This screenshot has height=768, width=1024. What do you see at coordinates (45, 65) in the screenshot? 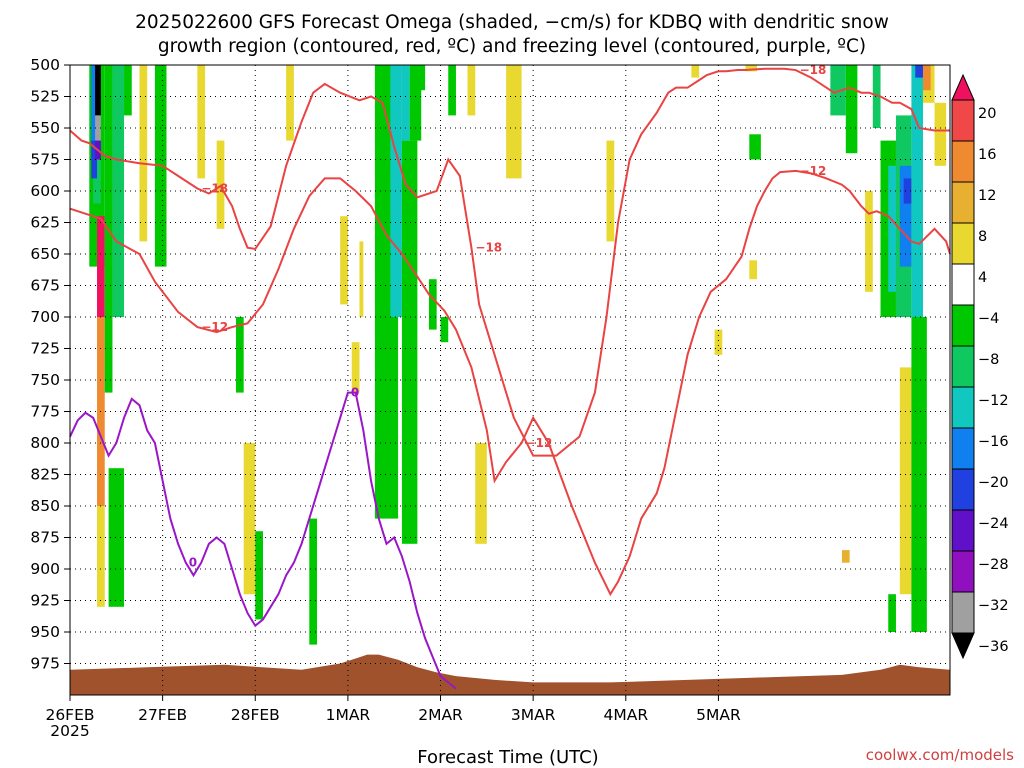
I see `y-tick-label: 500` at bounding box center [45, 65].